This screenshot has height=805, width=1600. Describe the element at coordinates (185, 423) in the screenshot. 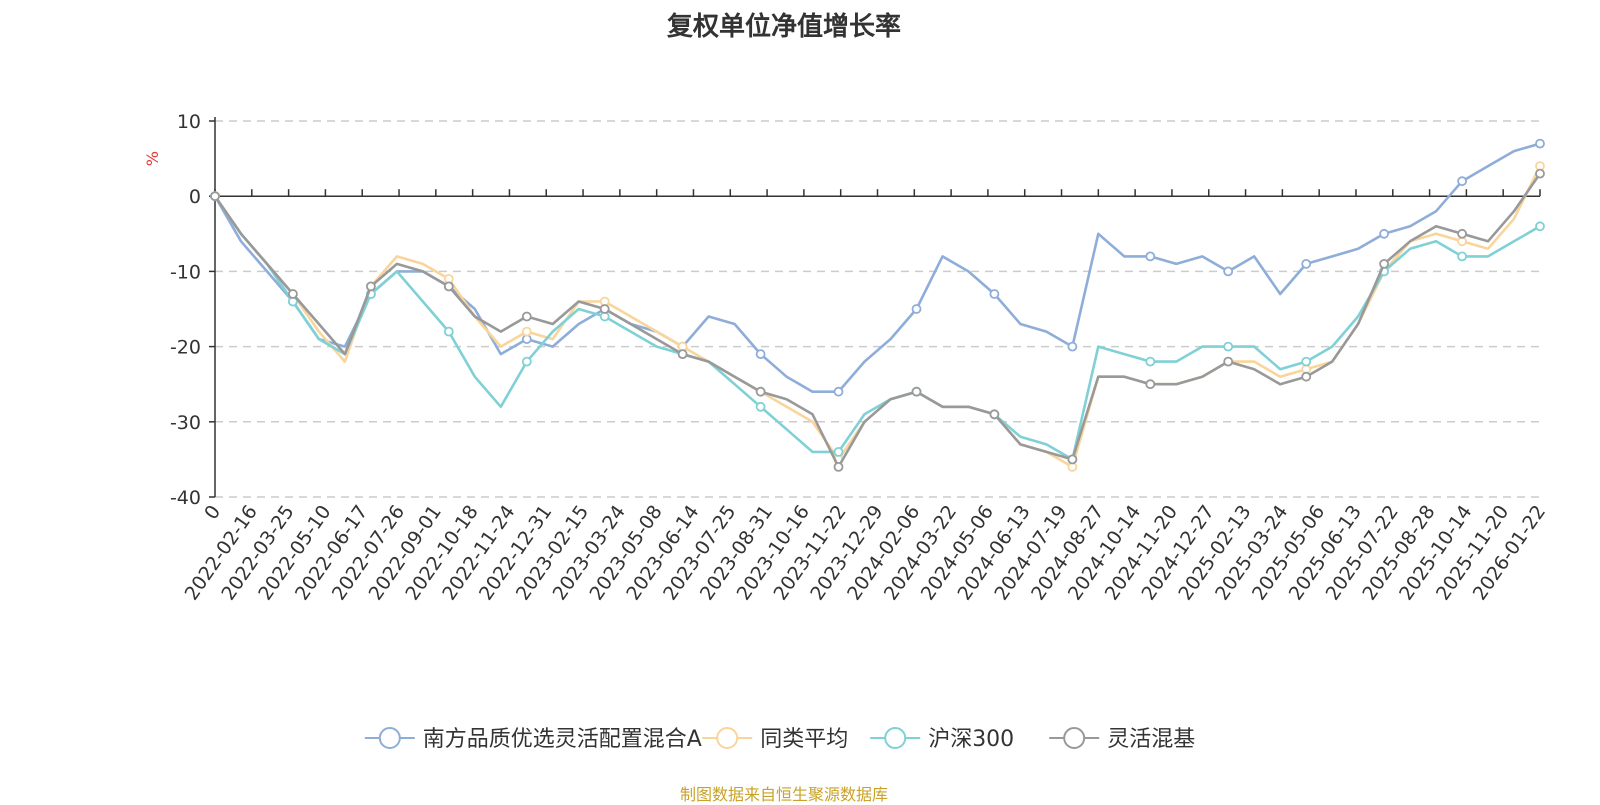

I see `y-tick-label-4: -30` at that location.